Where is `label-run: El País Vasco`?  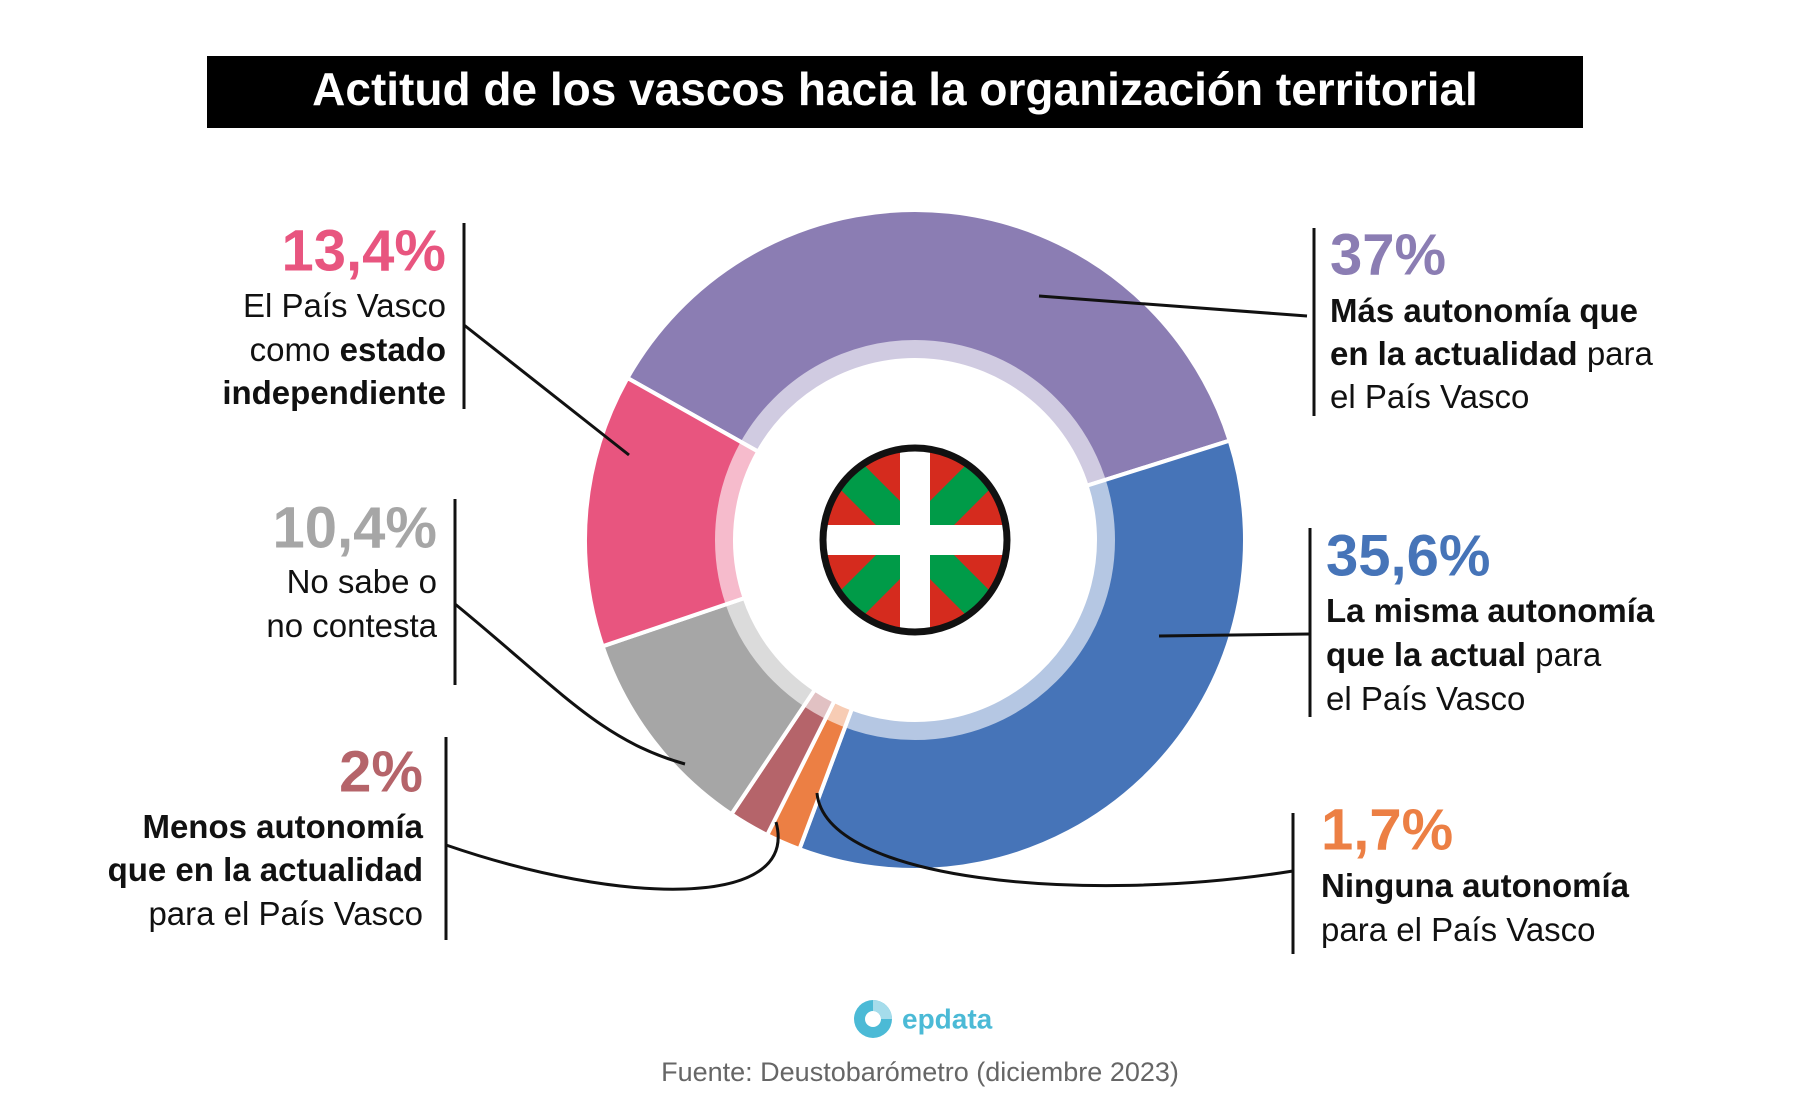
label-run: El País Vasco is located at coordinates (344, 305).